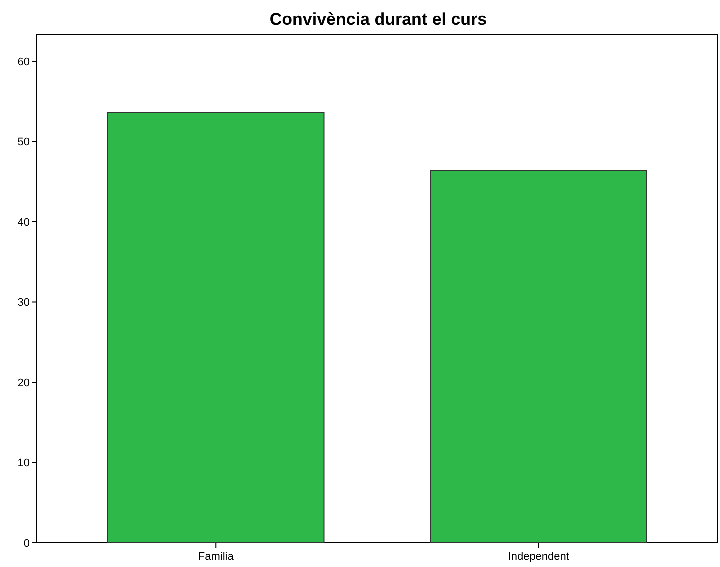 The image size is (720, 567). Describe the element at coordinates (24, 383) in the screenshot. I see `y-tick-label: 20` at that location.